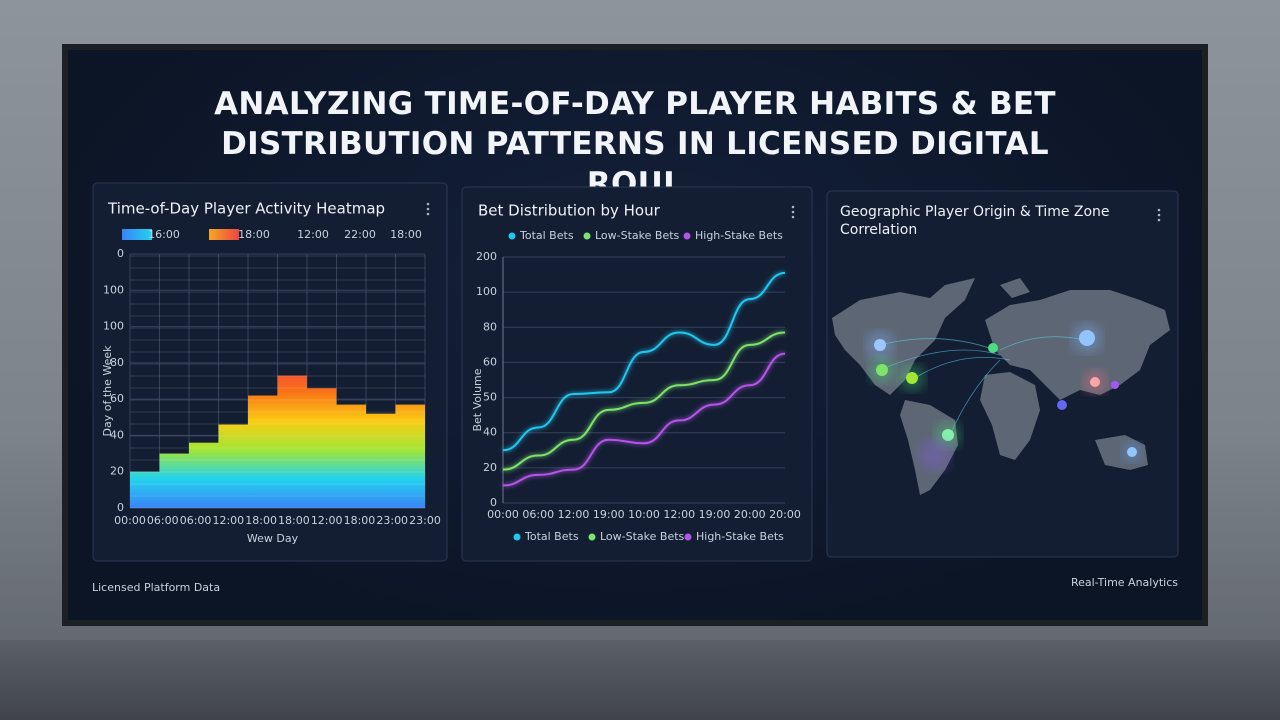 The height and width of the screenshot is (720, 1280). I want to click on panel, so click(637, 374).